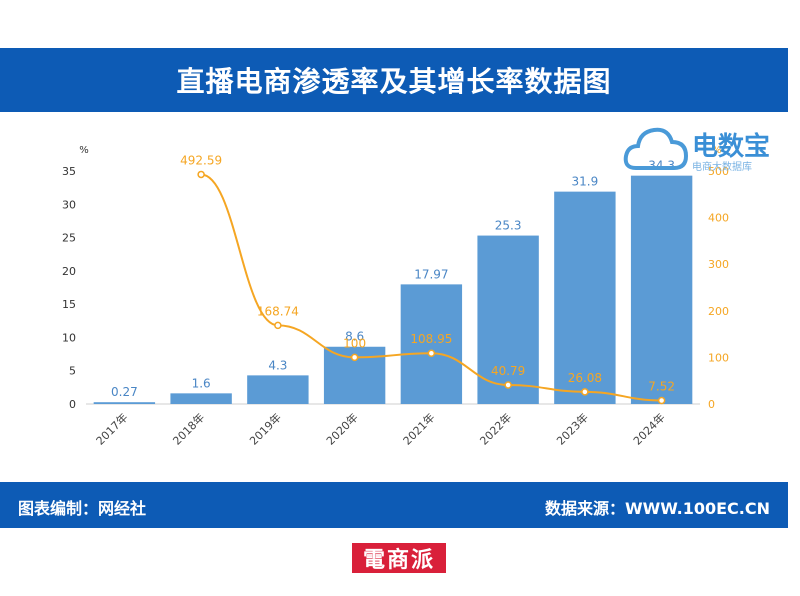 This screenshot has height=596, width=800. I want to click on logo-tagline: 电商大数据库, so click(722, 167).